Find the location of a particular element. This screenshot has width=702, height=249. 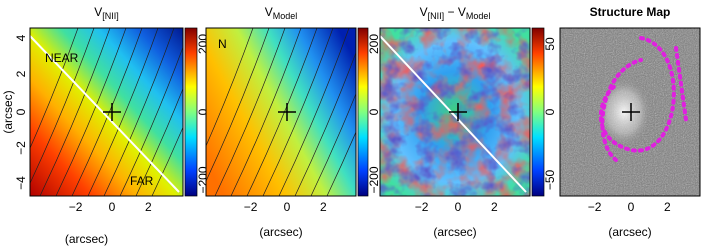

annotation: FAR is located at coordinates (142, 181).